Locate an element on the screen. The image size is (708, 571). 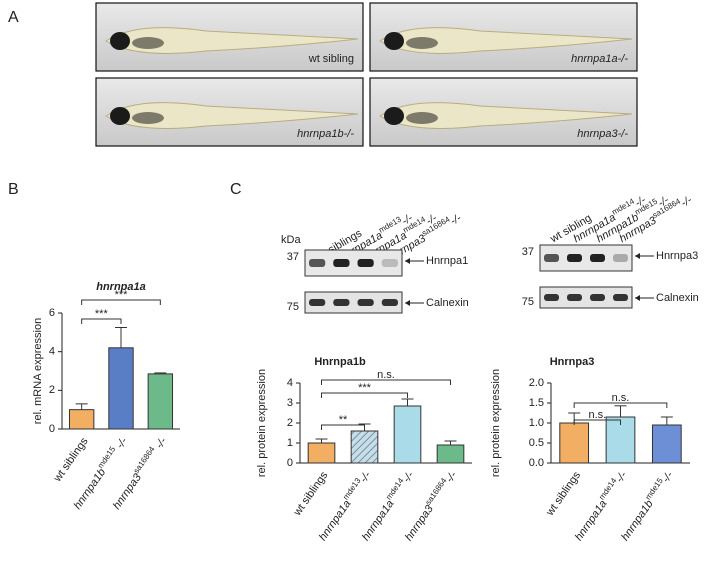
protein-label: Hnrnpa1 is located at coordinates (447, 261).